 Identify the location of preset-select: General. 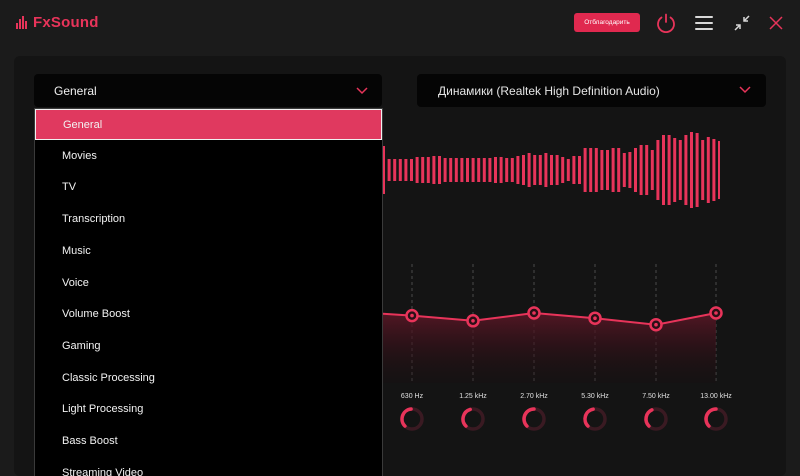
(208, 90).